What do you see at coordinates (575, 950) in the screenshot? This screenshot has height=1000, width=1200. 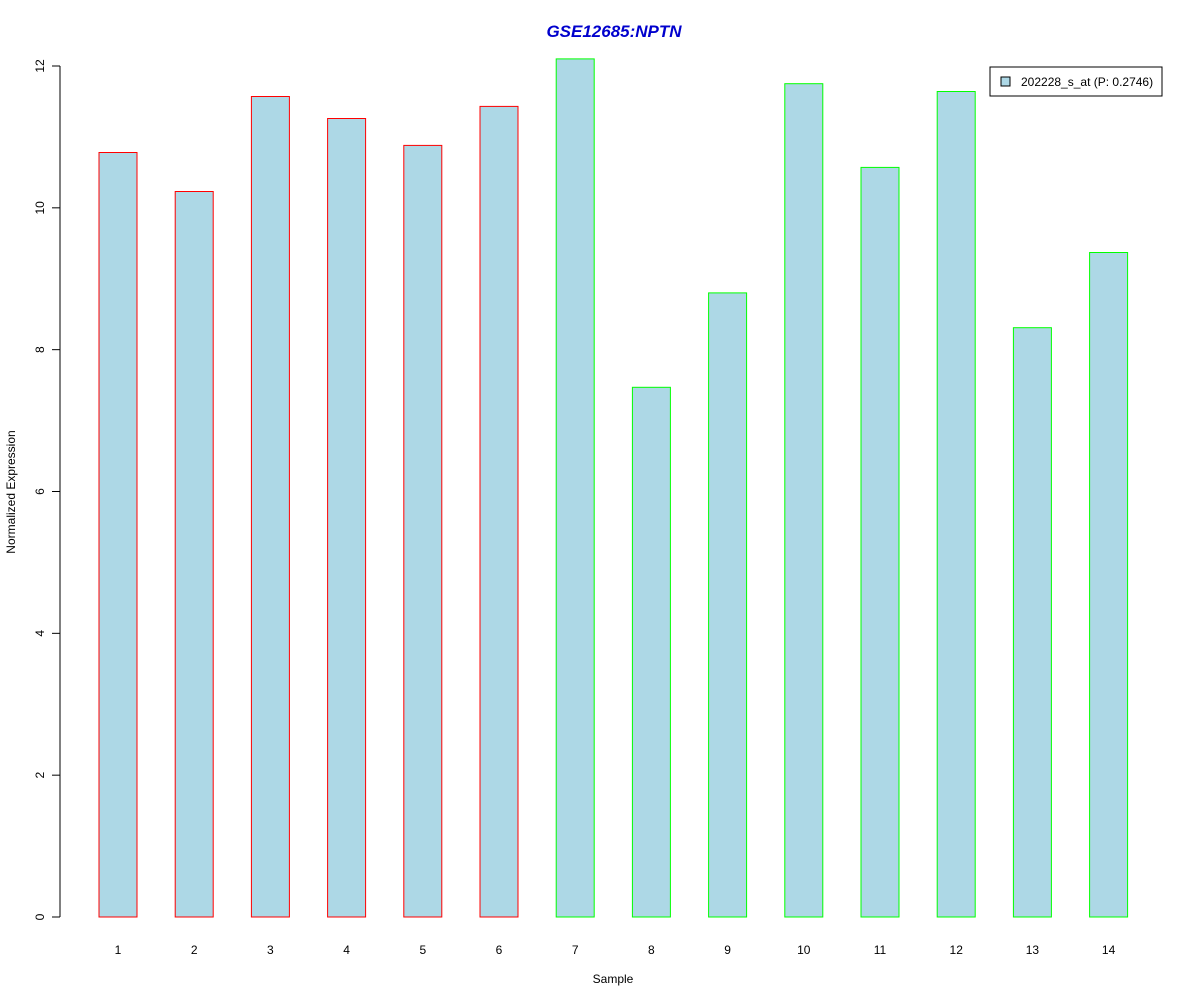 I see `x-axis-tick-label: 7` at bounding box center [575, 950].